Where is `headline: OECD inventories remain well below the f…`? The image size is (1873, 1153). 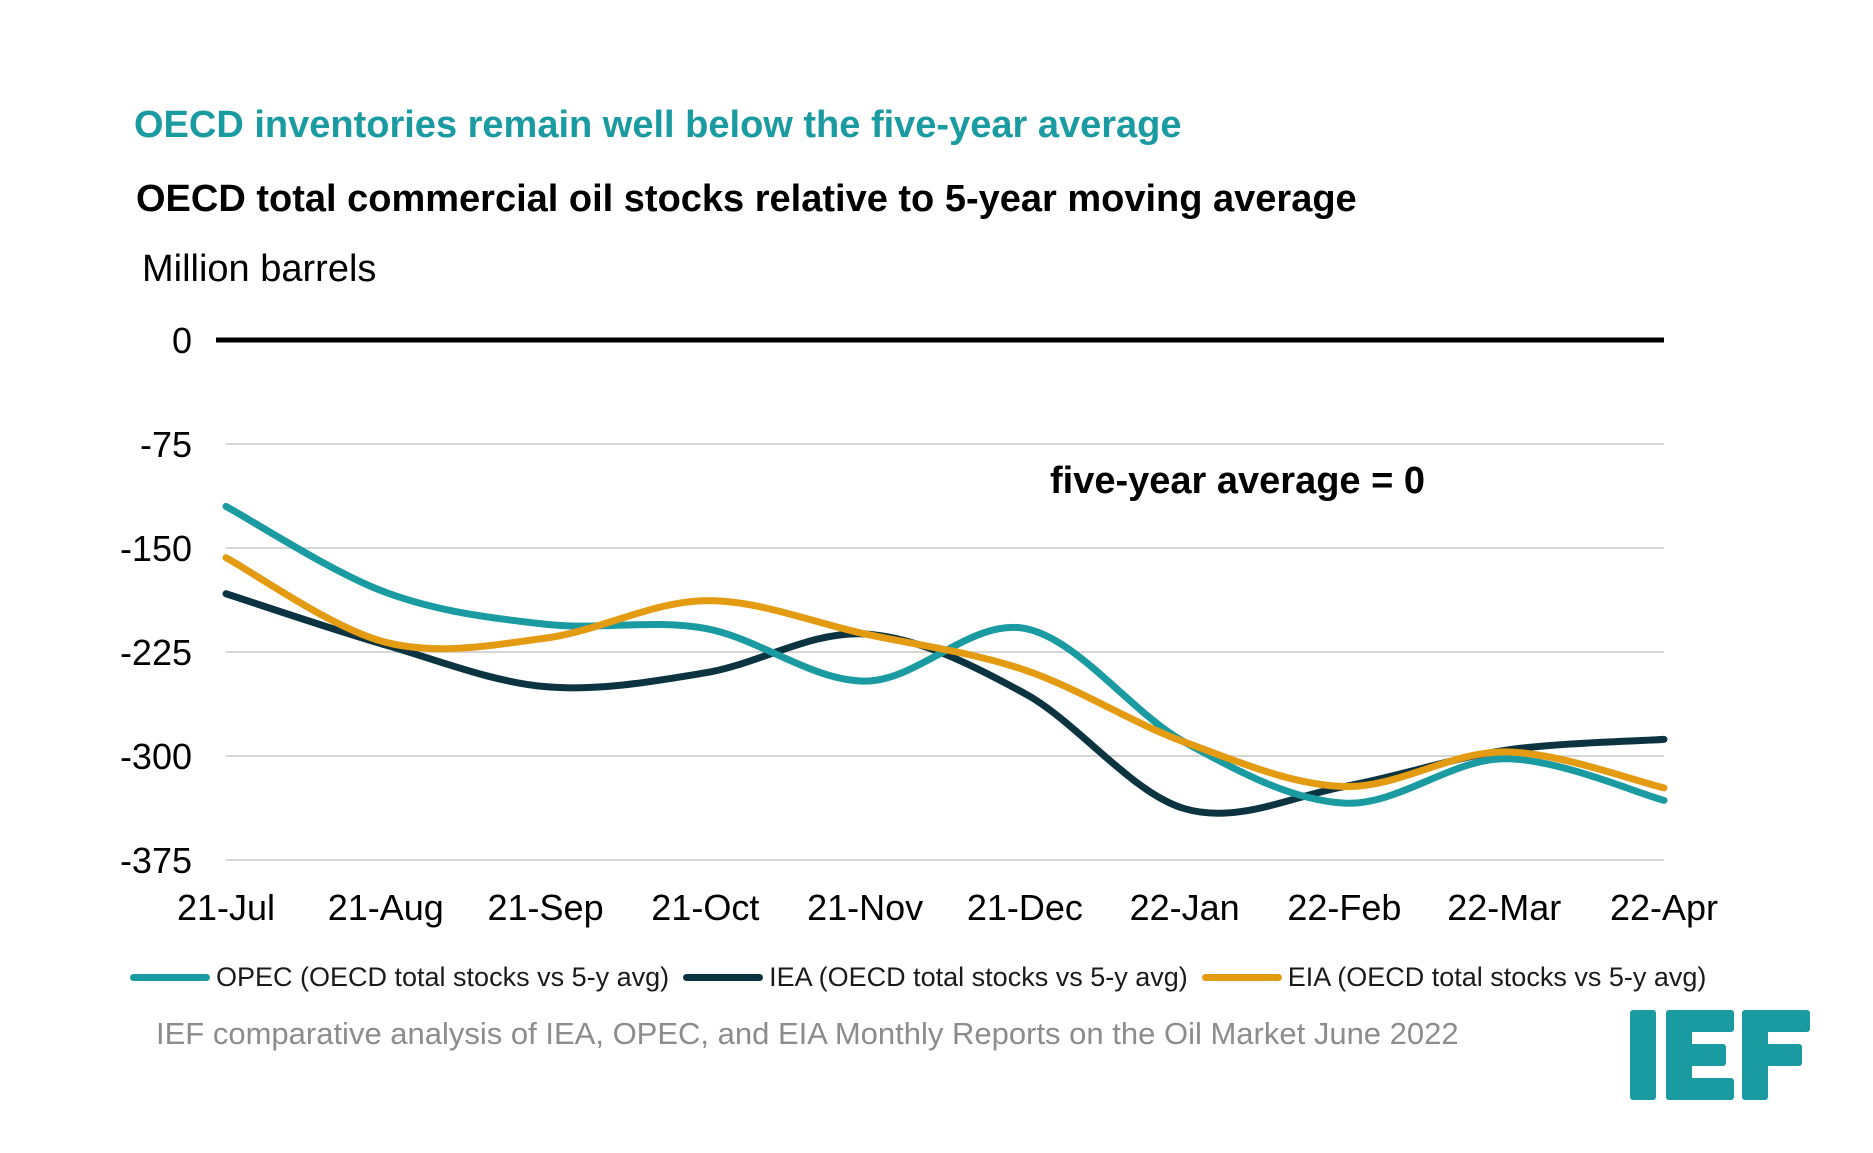 headline: OECD inventories remain well below the f… is located at coordinates (658, 125).